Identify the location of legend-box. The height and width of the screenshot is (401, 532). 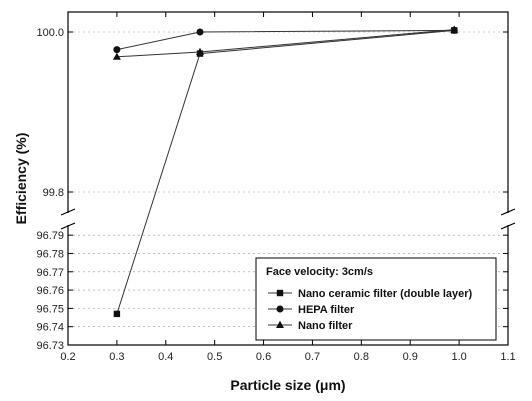
(376, 299).